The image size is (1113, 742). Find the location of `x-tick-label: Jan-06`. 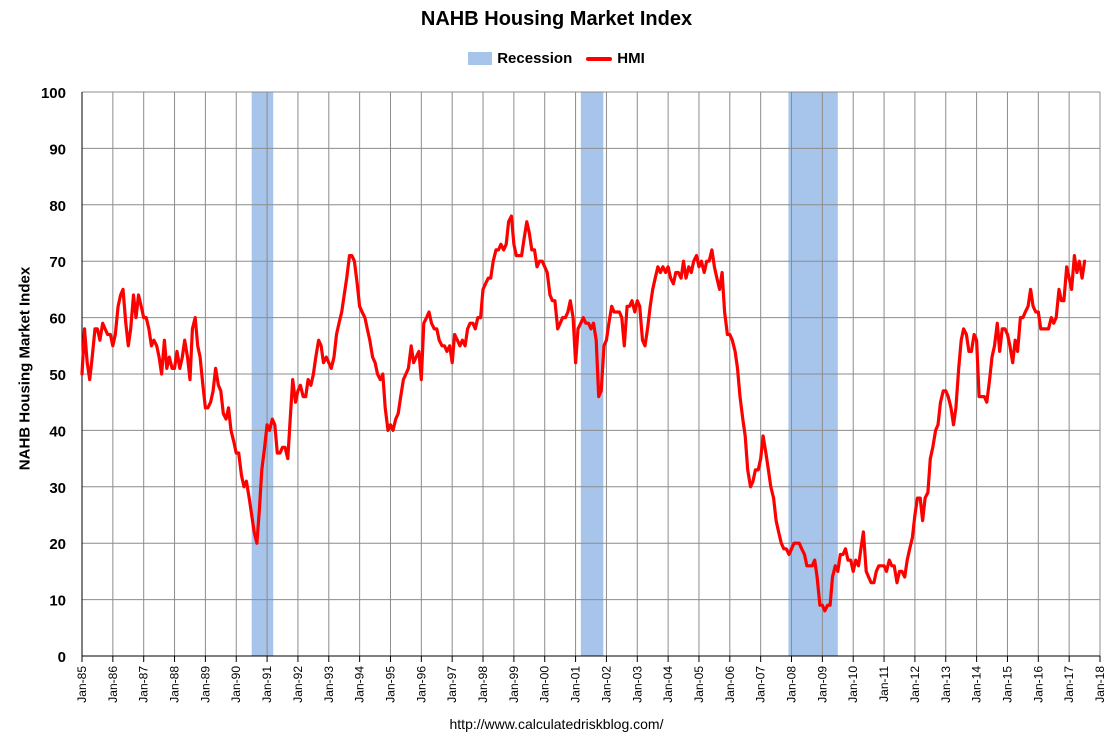

x-tick-label: Jan-06 is located at coordinates (730, 684).